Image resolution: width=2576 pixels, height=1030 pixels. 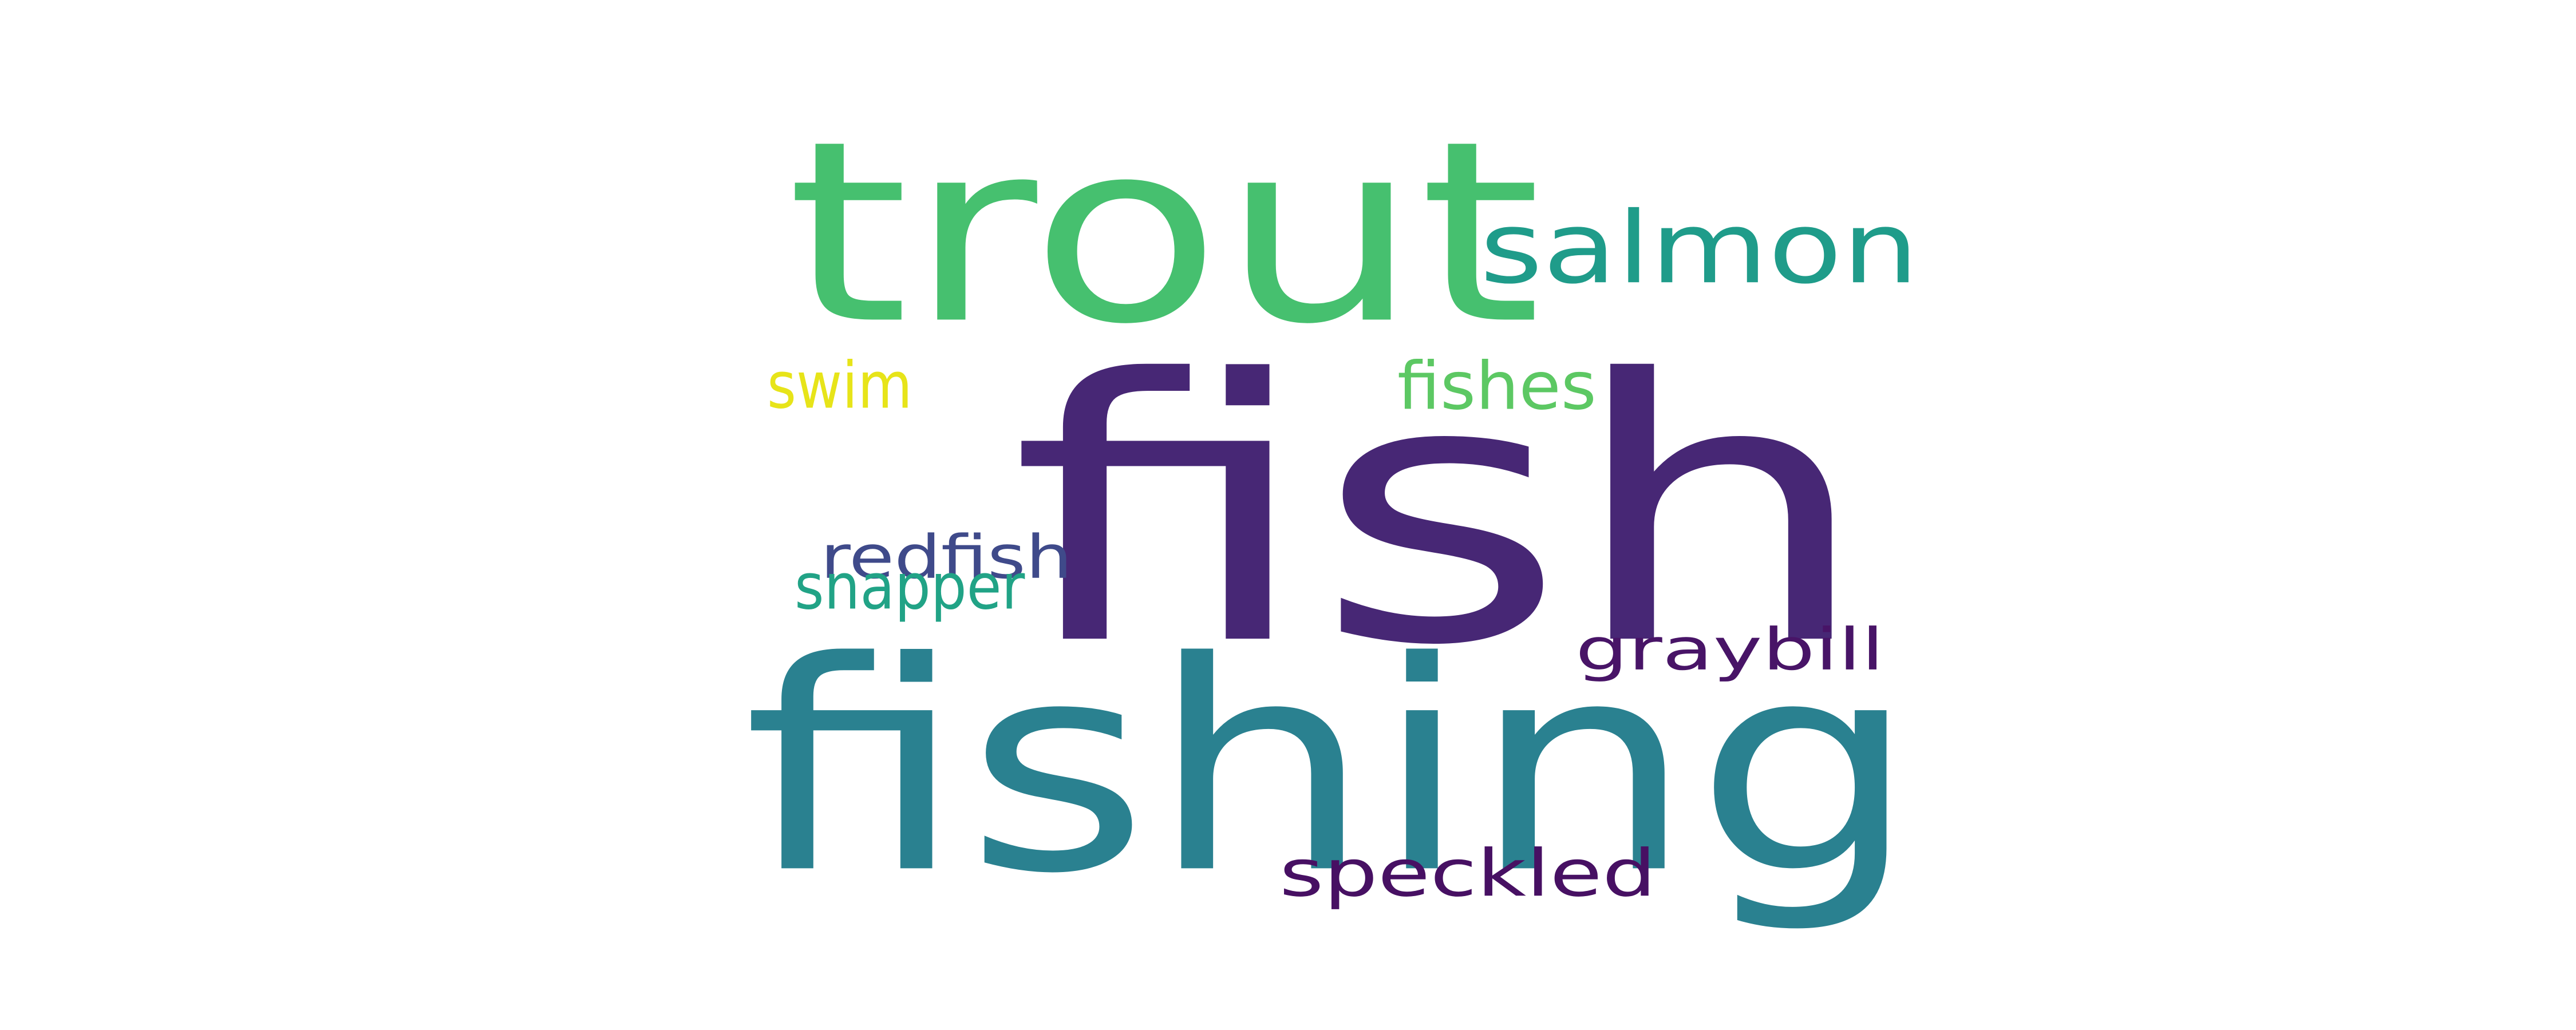 I want to click on word-speckled: speckled, so click(x=1468, y=873).